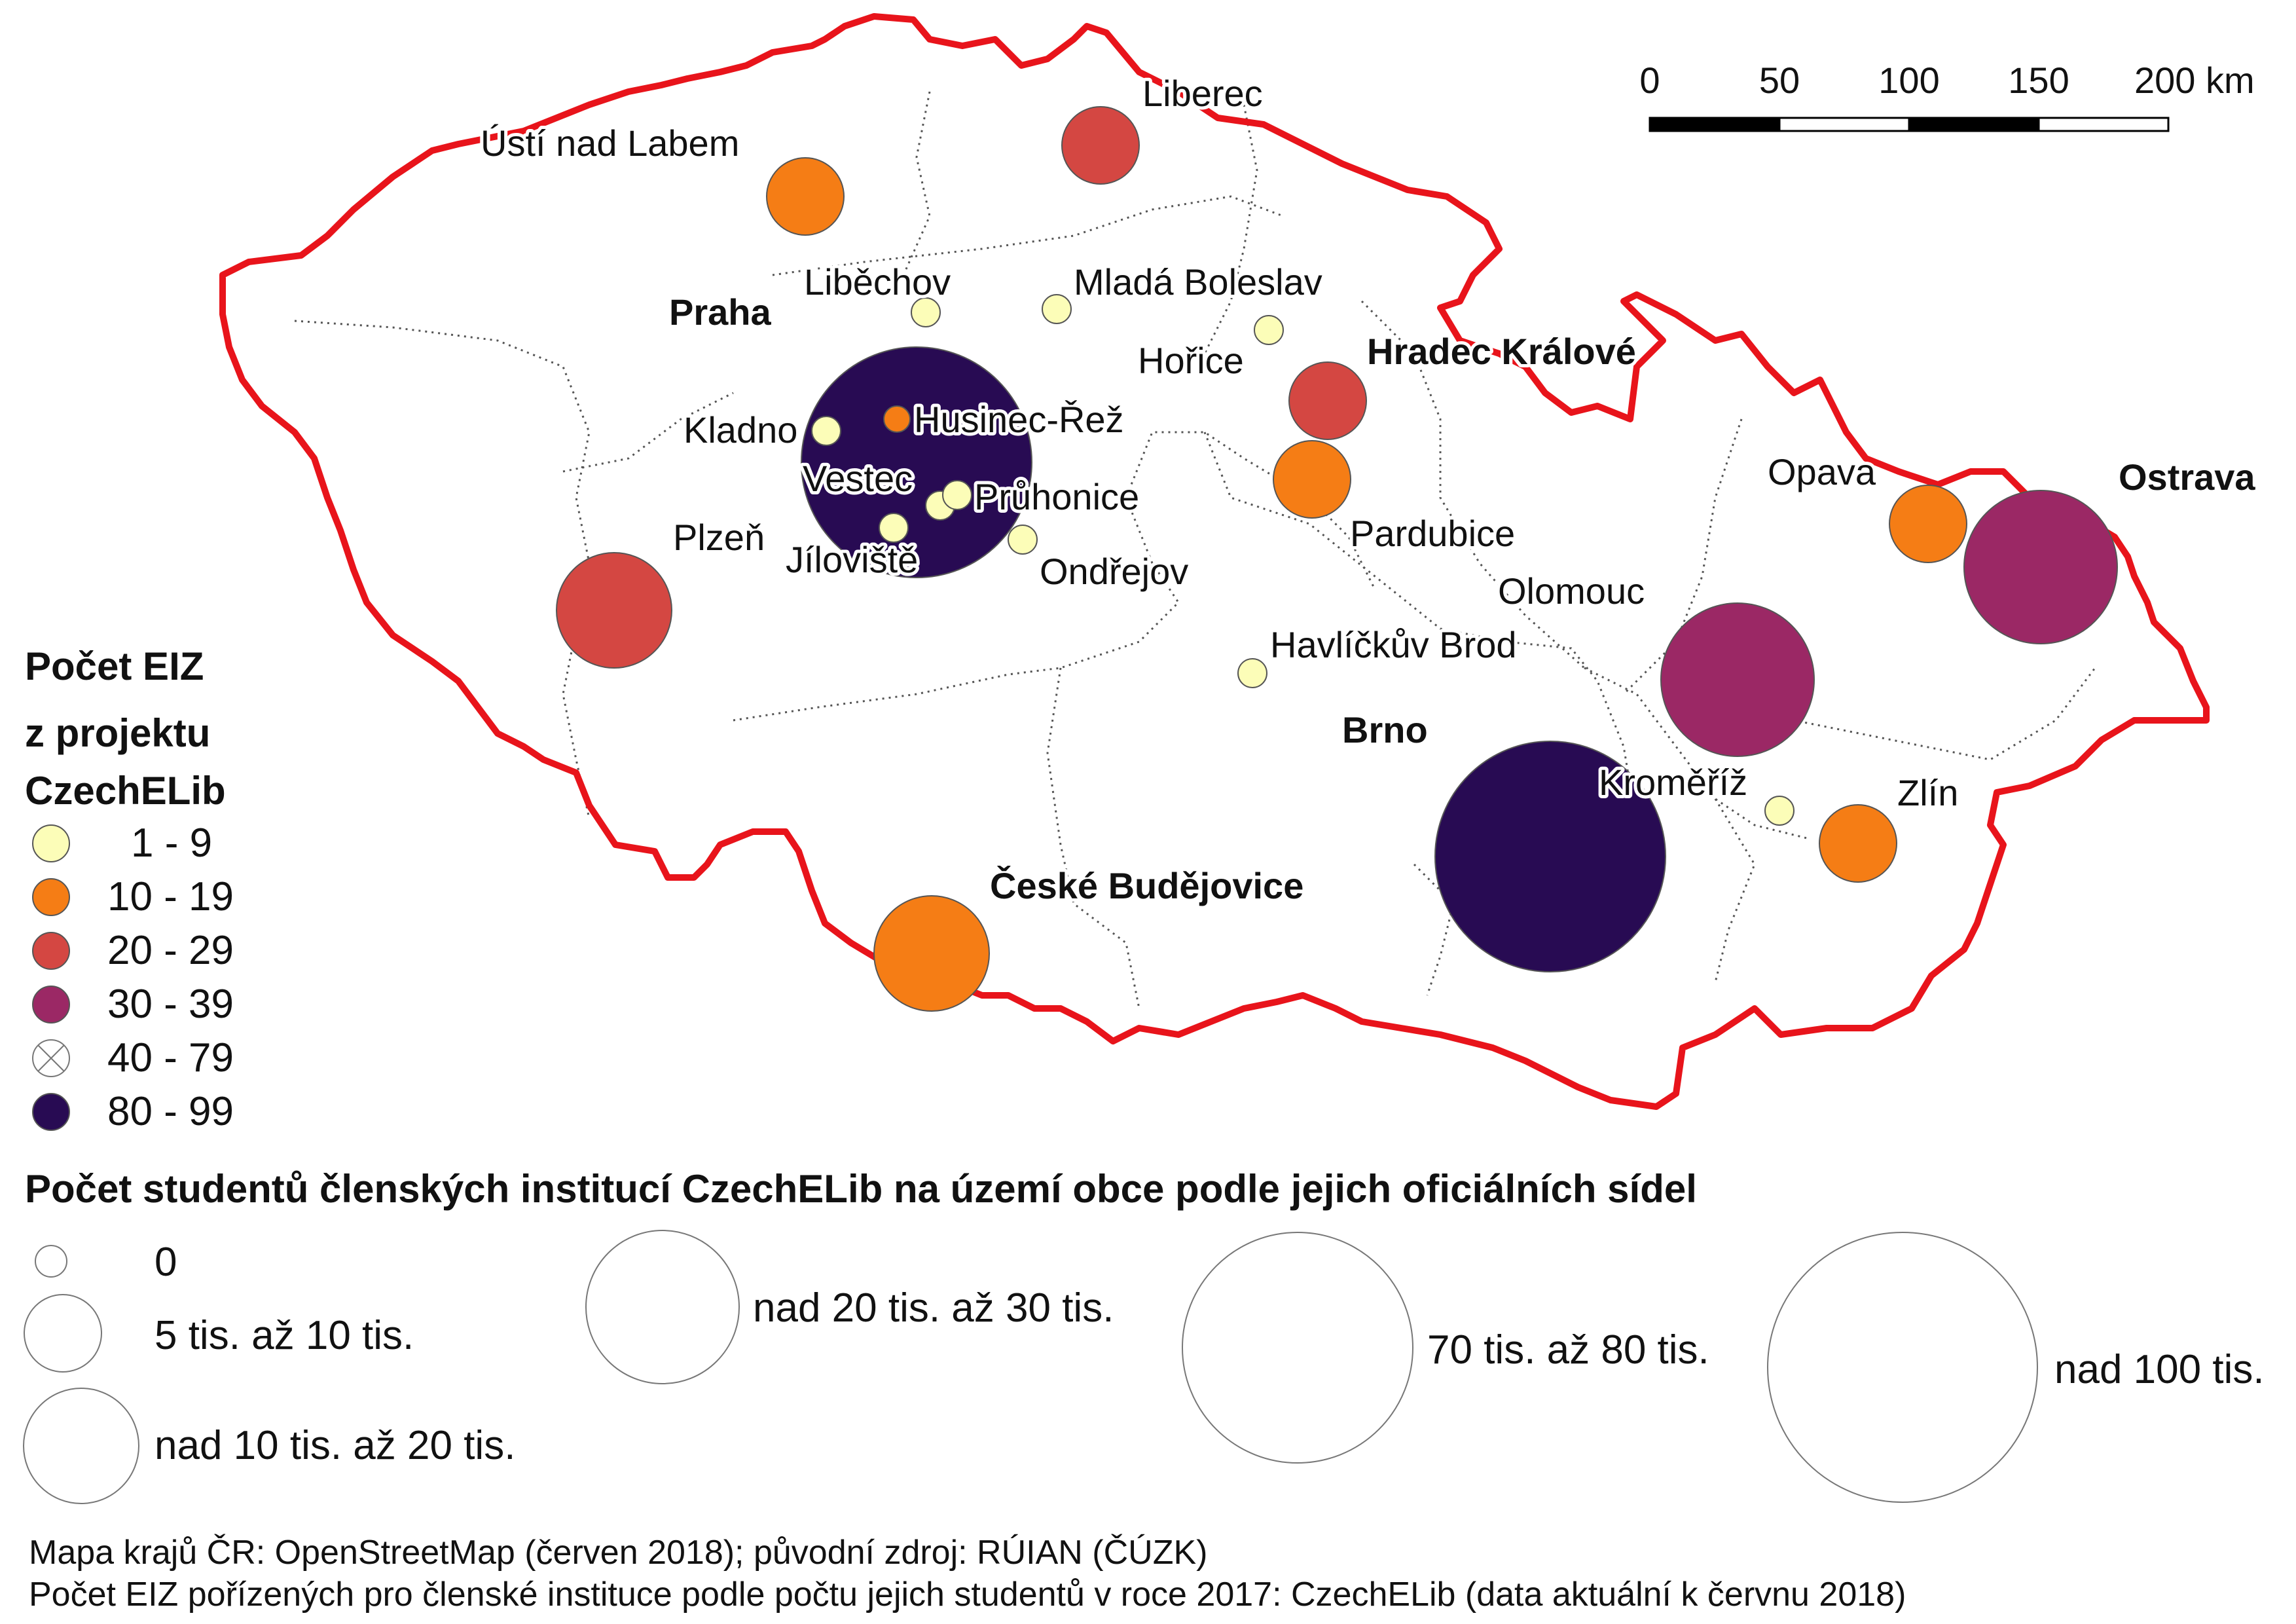 Image resolution: width=2296 pixels, height=1624 pixels. Describe the element at coordinates (1252, 673) in the screenshot. I see `bubble-havlickuv` at that location.